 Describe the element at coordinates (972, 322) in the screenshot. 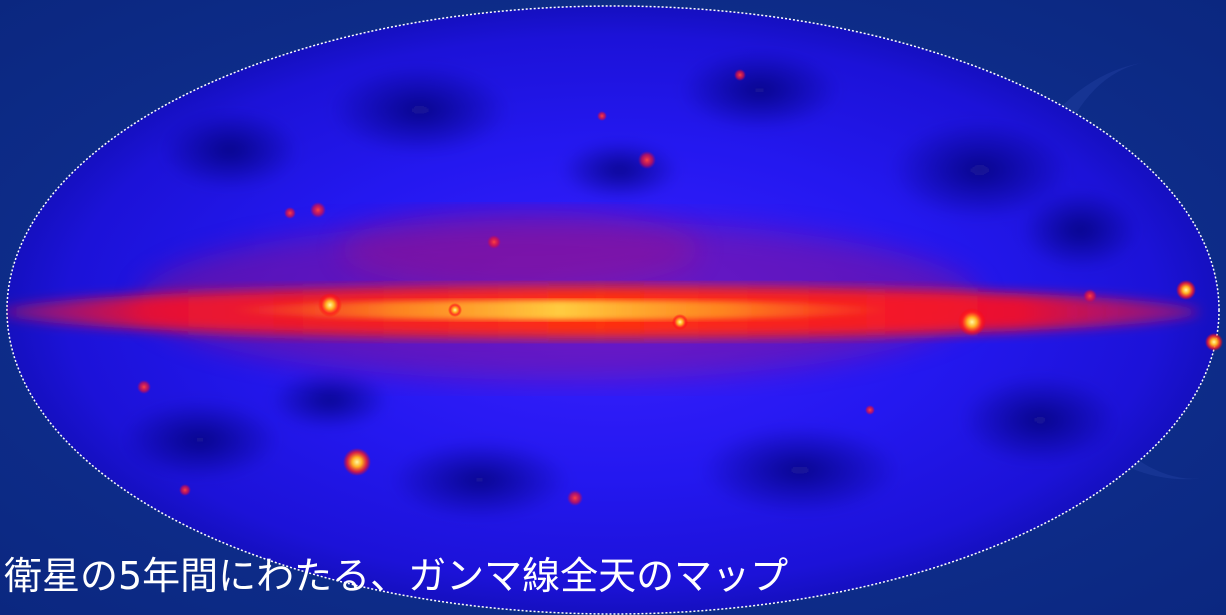

I see `source-vela` at that location.